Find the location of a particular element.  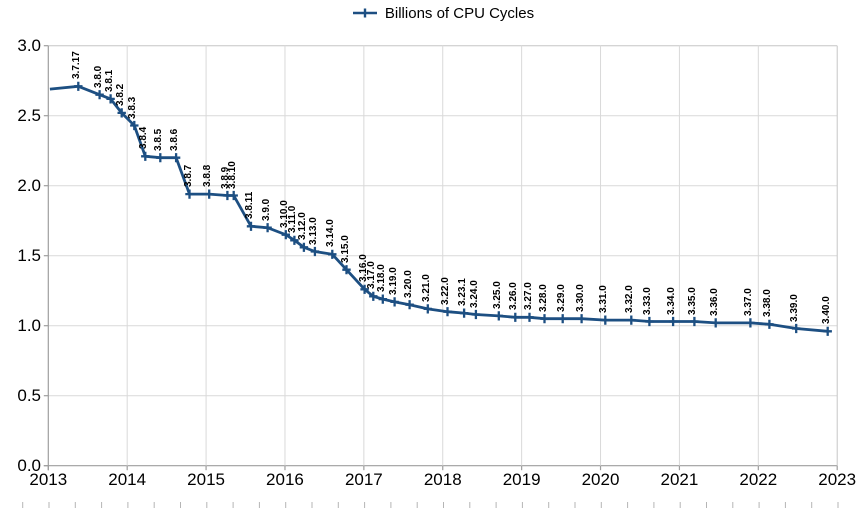

y-axis-tick-label: 2.5 is located at coordinates (29, 115).